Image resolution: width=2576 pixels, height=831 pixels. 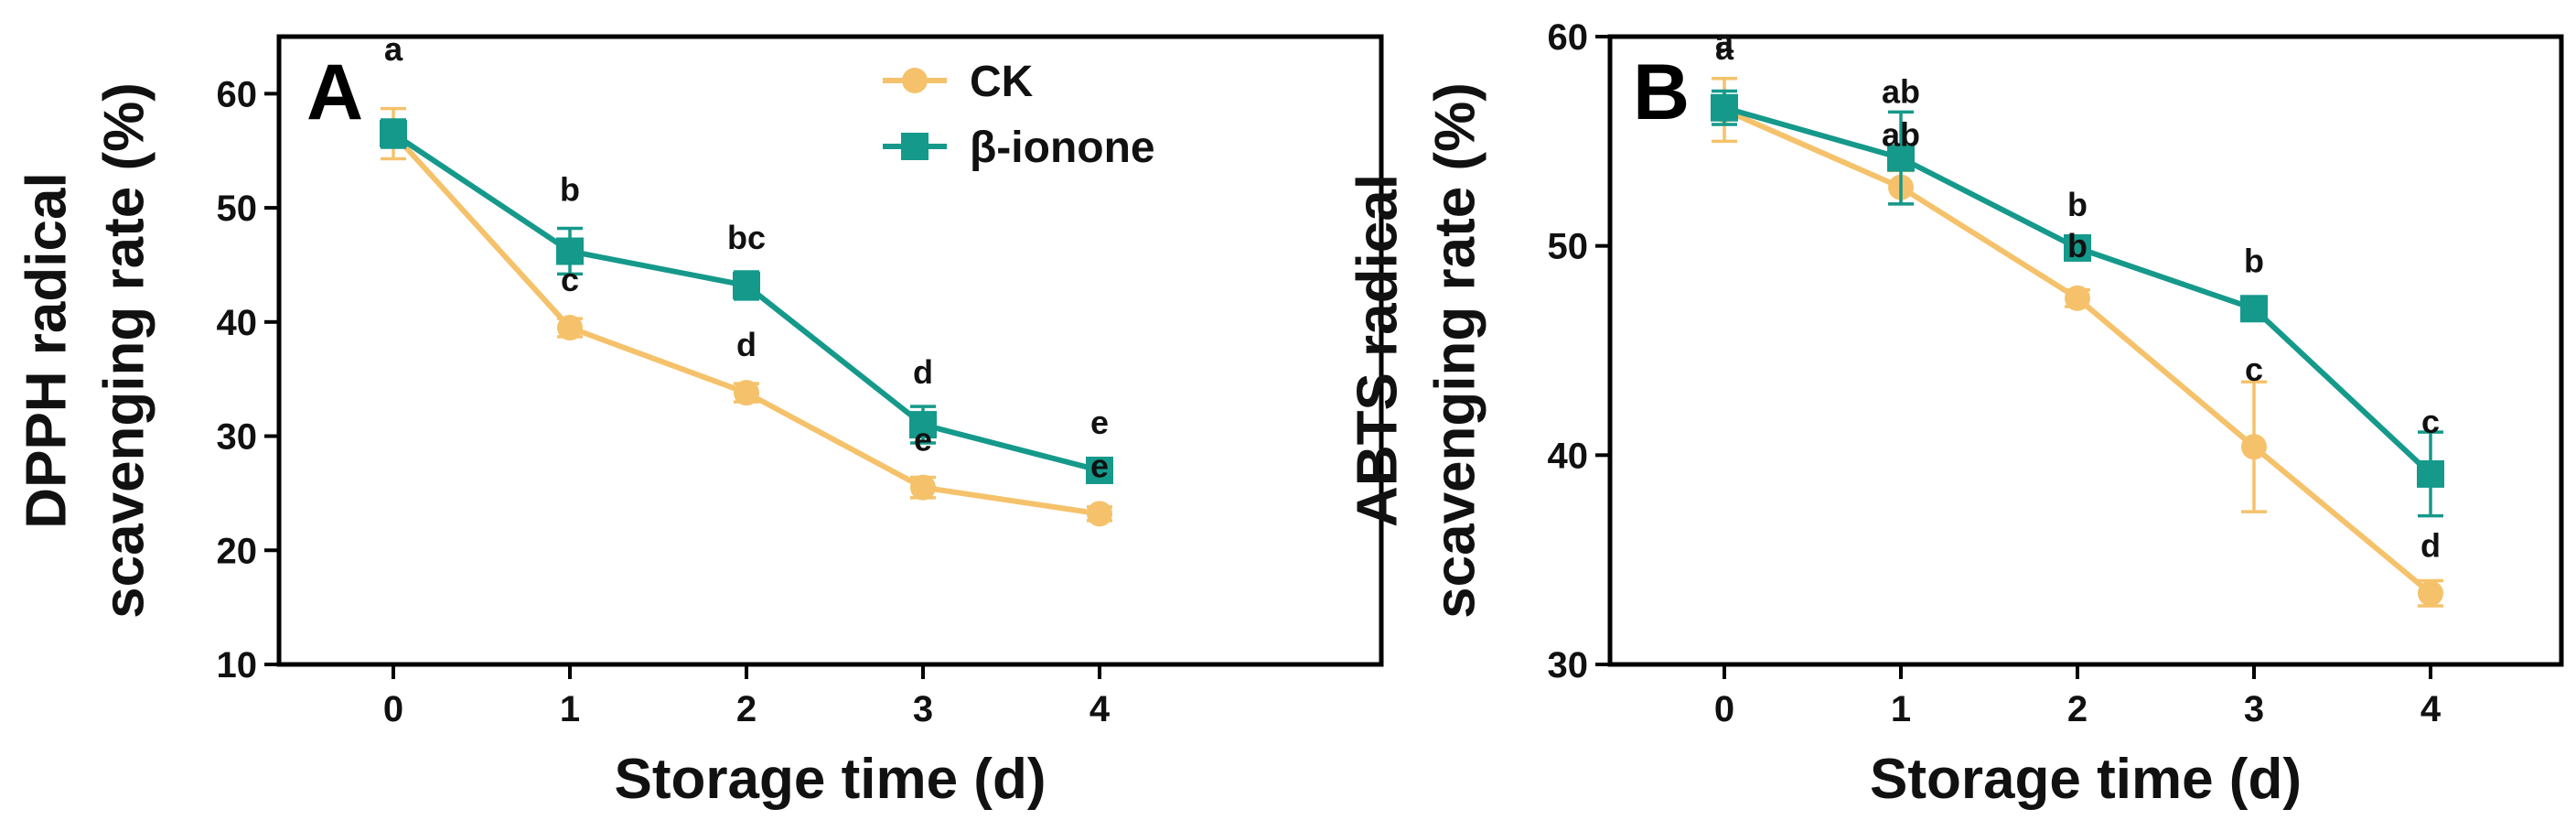 I want to click on y-axis-label: DPPH radical, so click(x=47, y=350).